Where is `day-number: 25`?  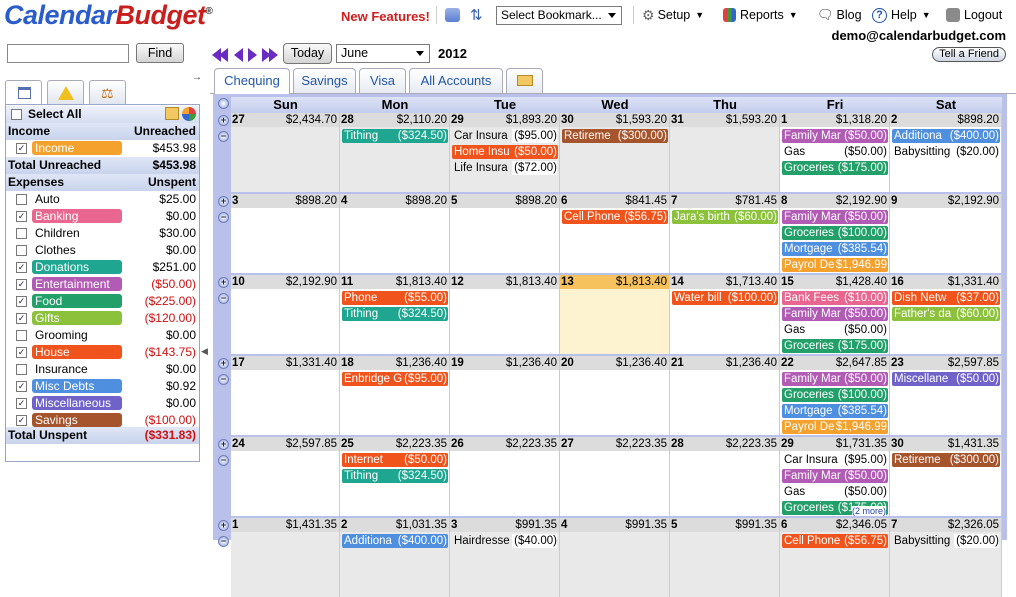 day-number: 25 is located at coordinates (347, 444).